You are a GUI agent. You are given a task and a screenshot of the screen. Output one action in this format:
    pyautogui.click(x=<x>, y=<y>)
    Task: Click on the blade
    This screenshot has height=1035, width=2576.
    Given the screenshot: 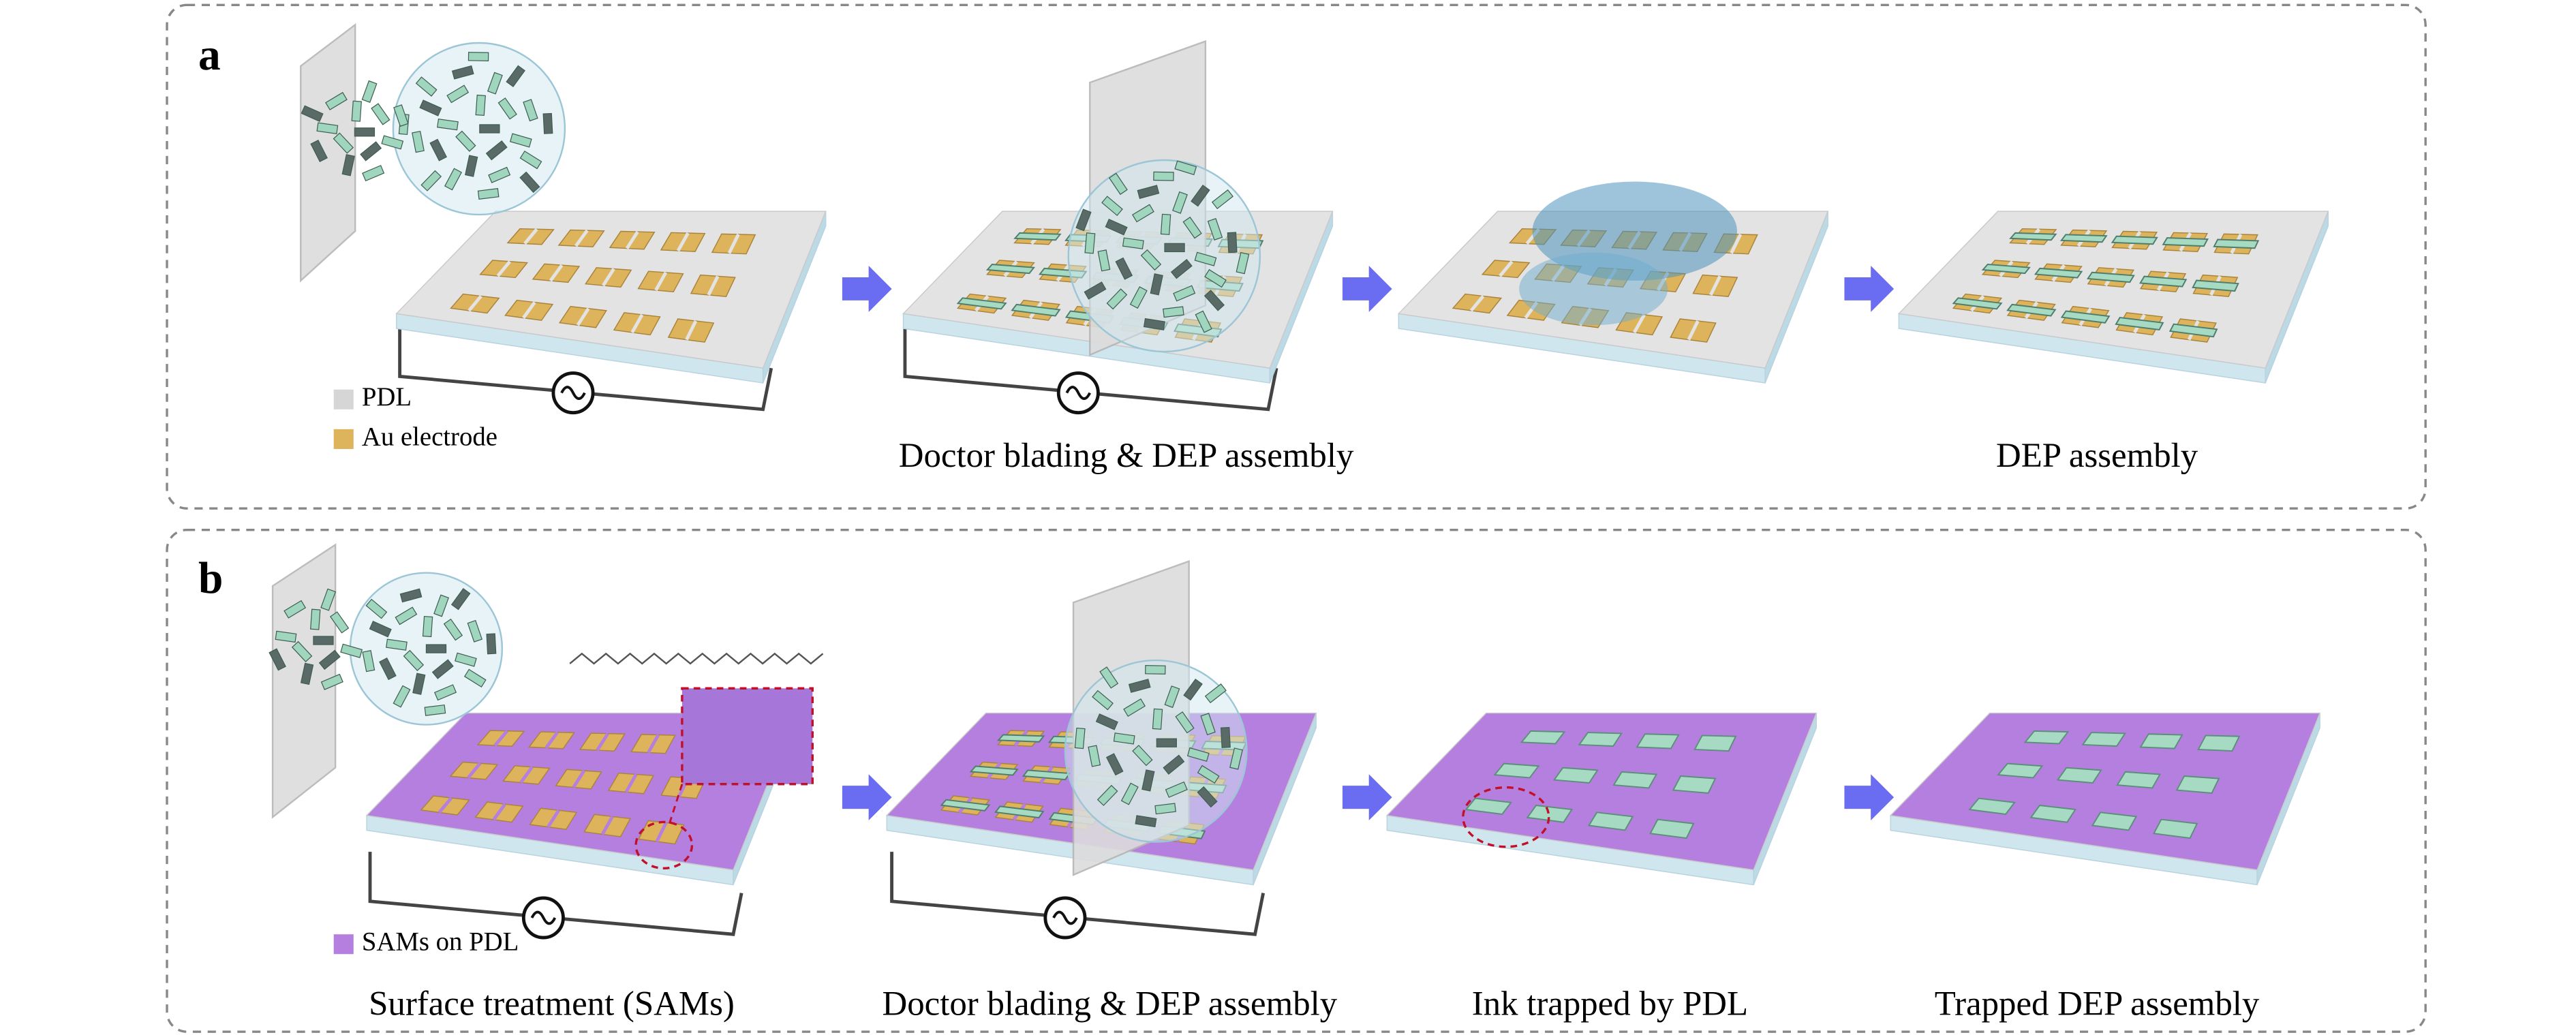 What is the action you would take?
    pyautogui.click(x=328, y=152)
    